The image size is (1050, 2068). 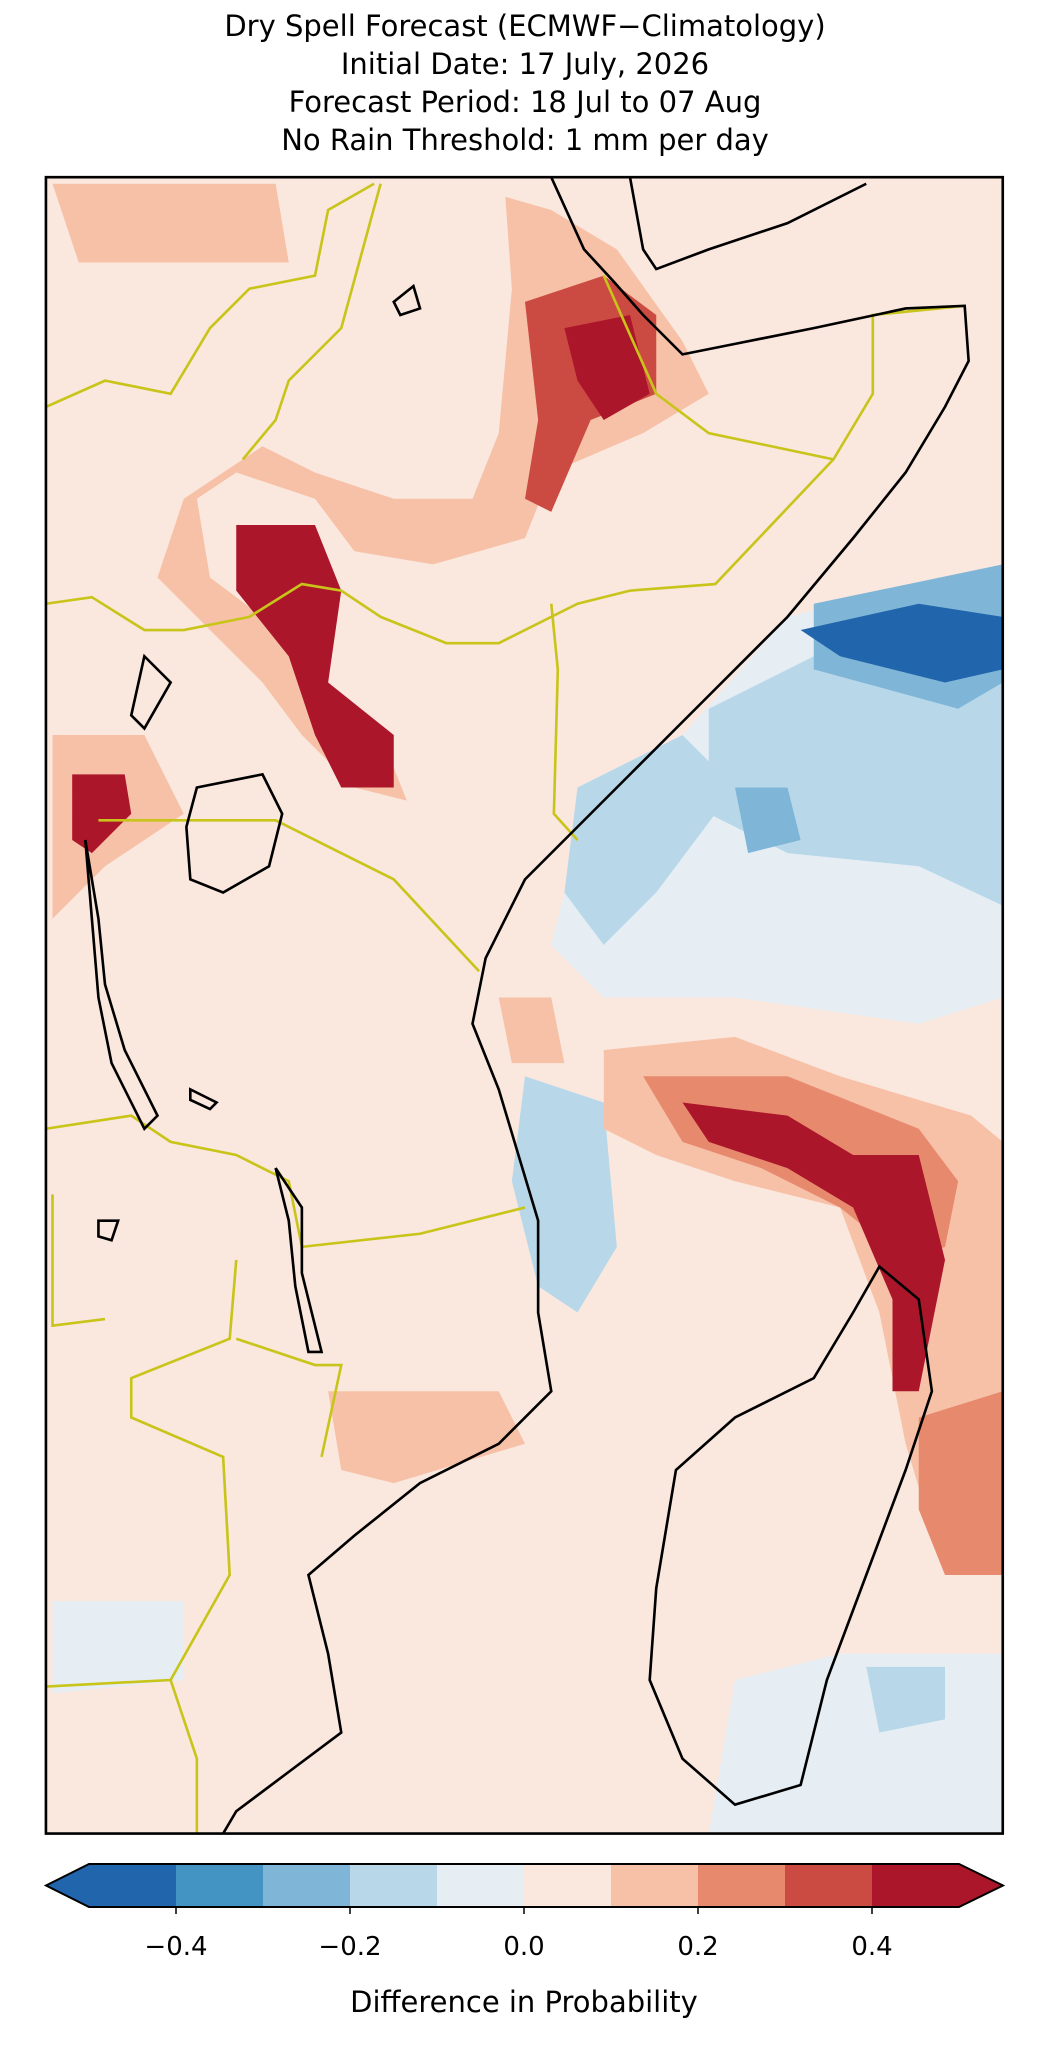 What do you see at coordinates (871, 1947) in the screenshot?
I see `colorbar-tick-label: 0.4` at bounding box center [871, 1947].